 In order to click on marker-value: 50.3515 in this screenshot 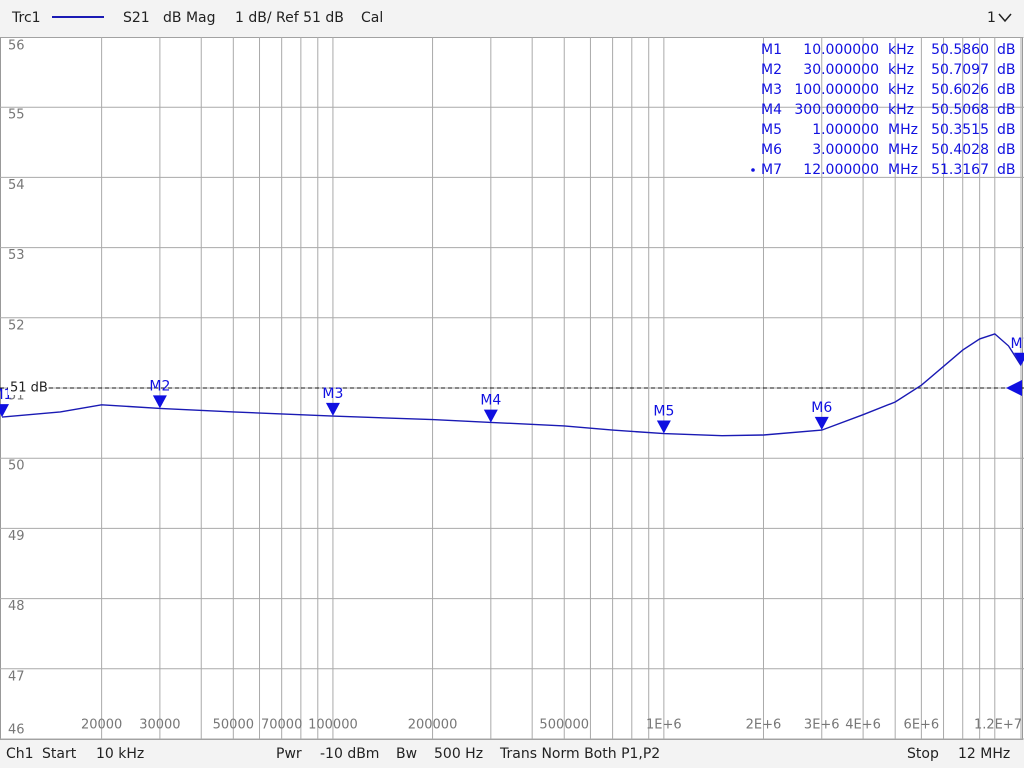, I will do `click(960, 130)`.